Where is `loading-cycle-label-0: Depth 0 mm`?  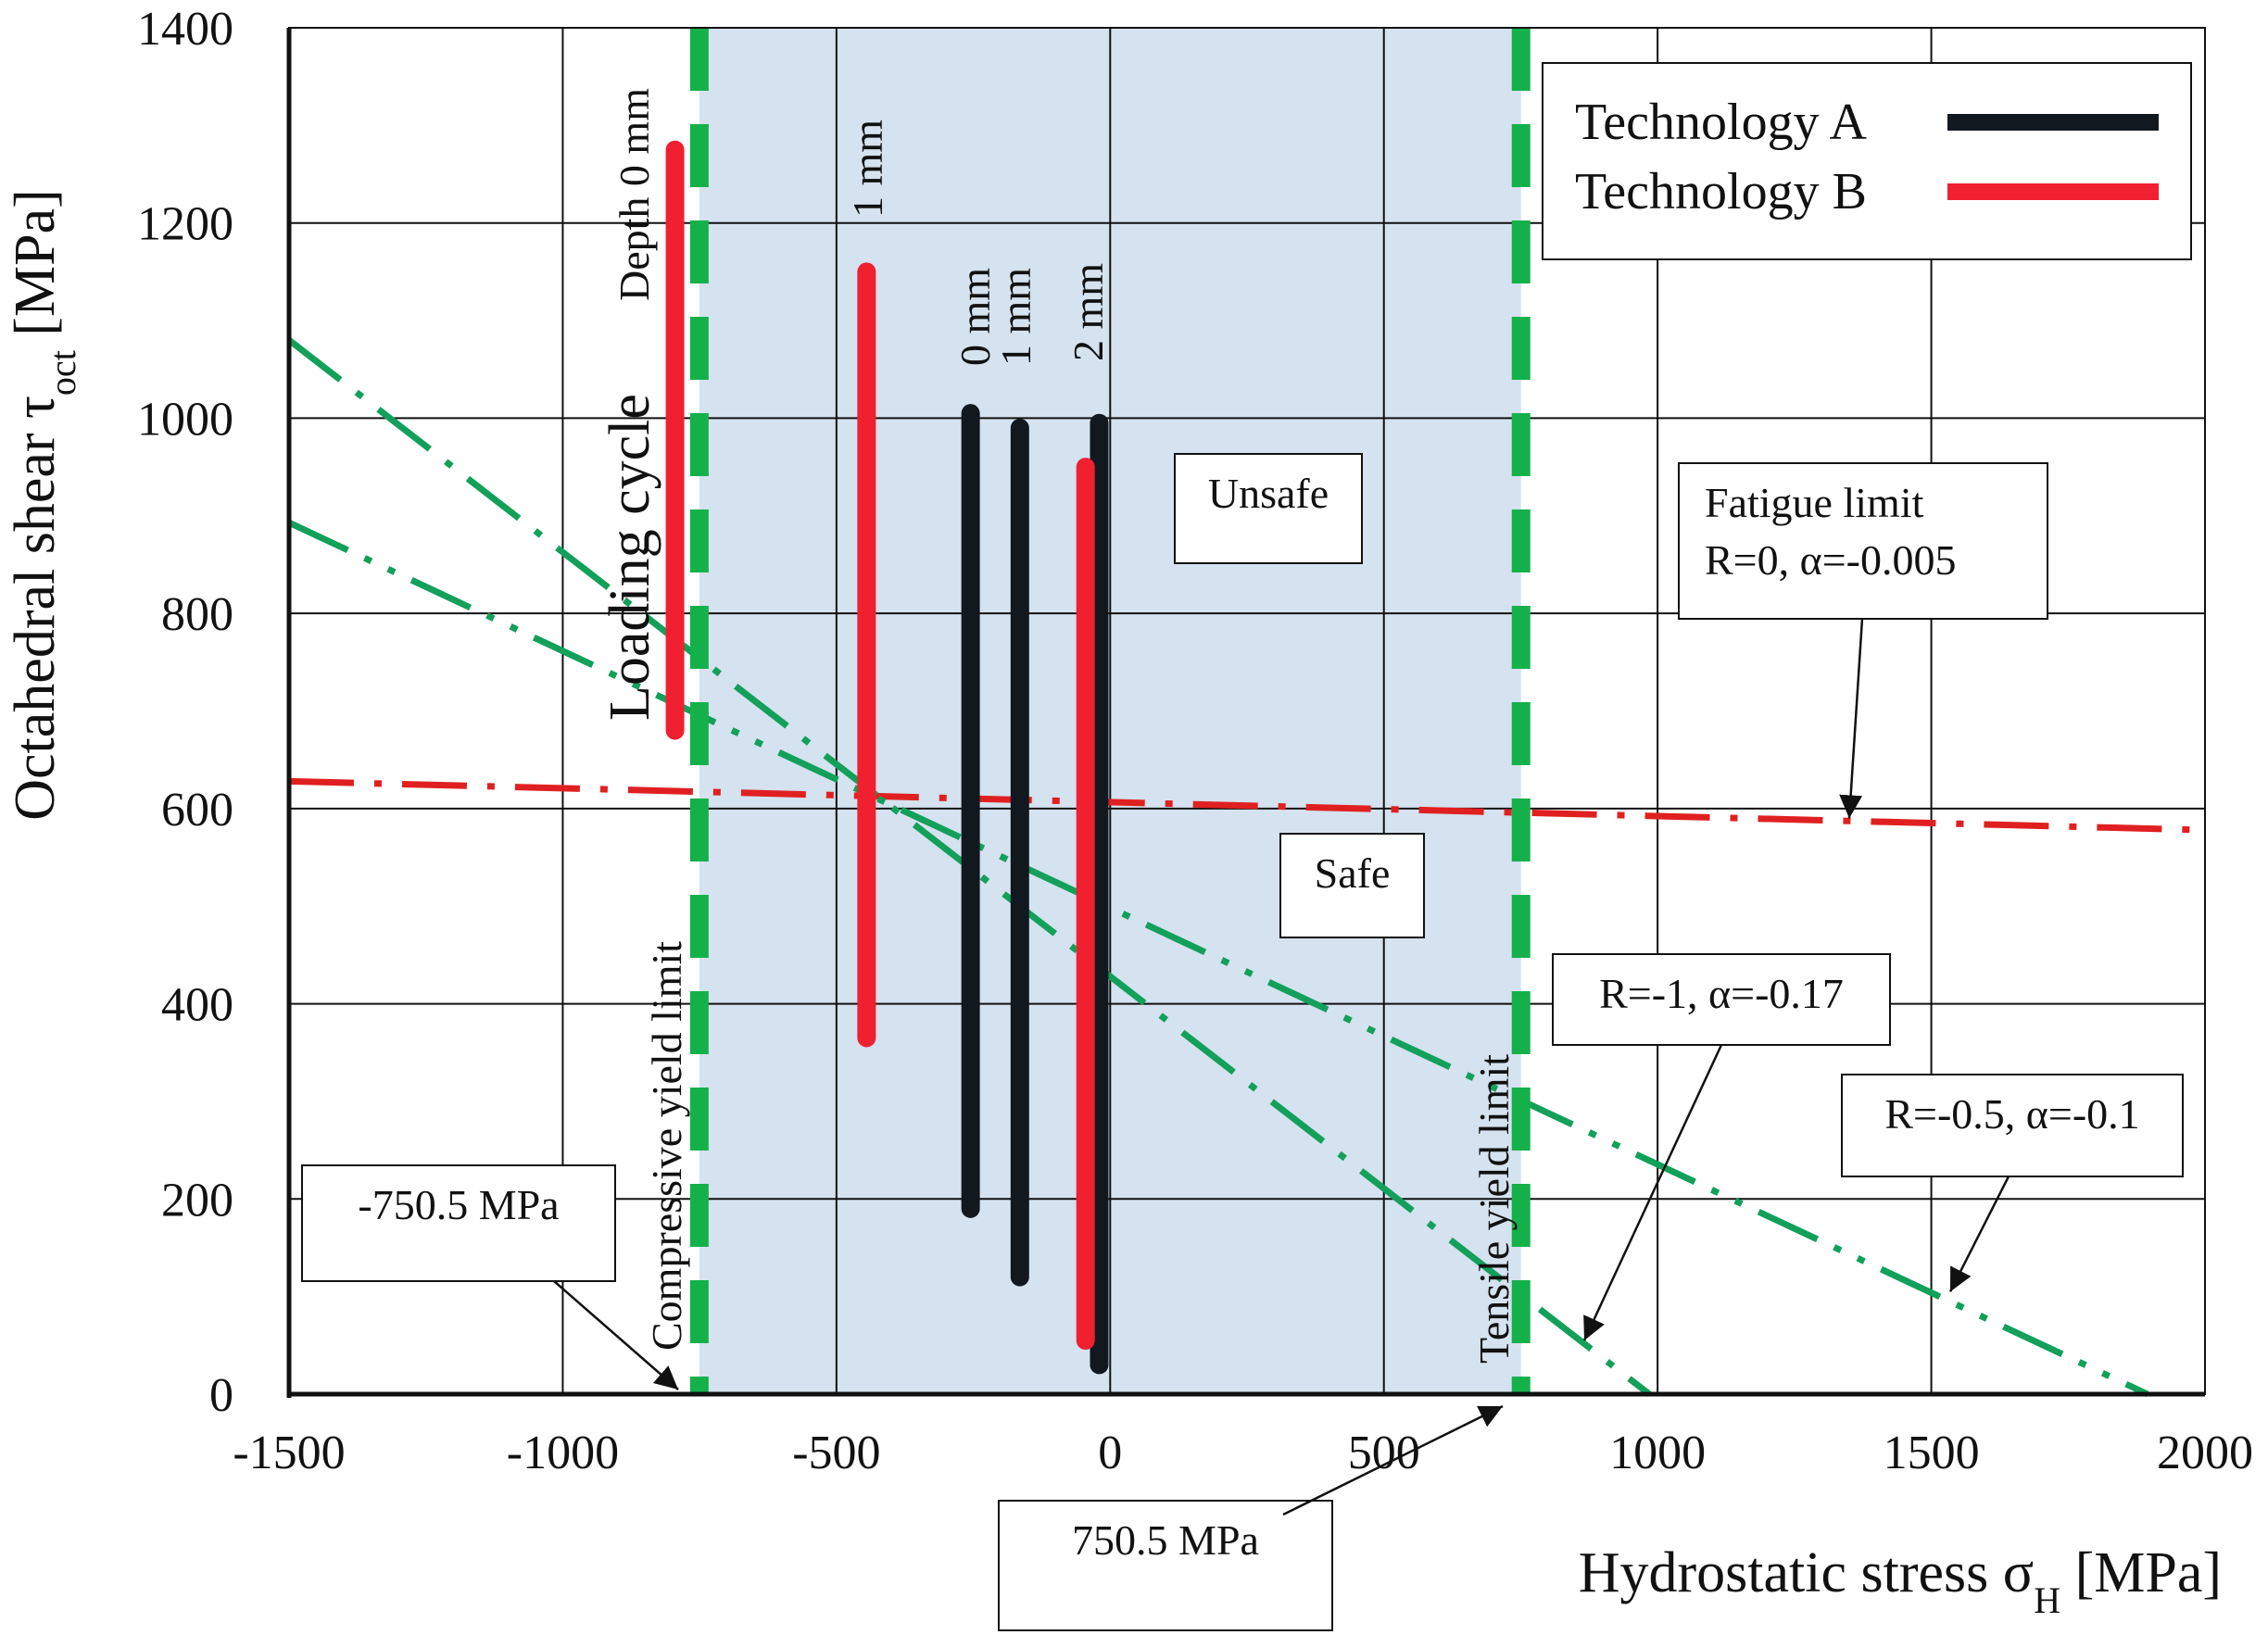
loading-cycle-label-0: Depth 0 mm is located at coordinates (634, 194).